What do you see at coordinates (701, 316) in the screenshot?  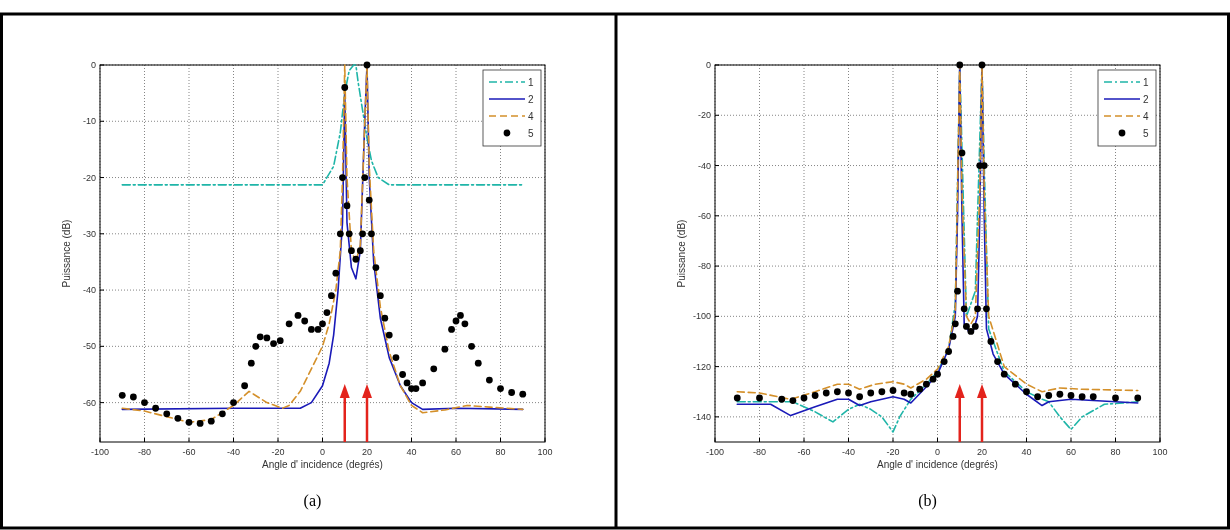 I see `y-tick-label: -100` at bounding box center [701, 316].